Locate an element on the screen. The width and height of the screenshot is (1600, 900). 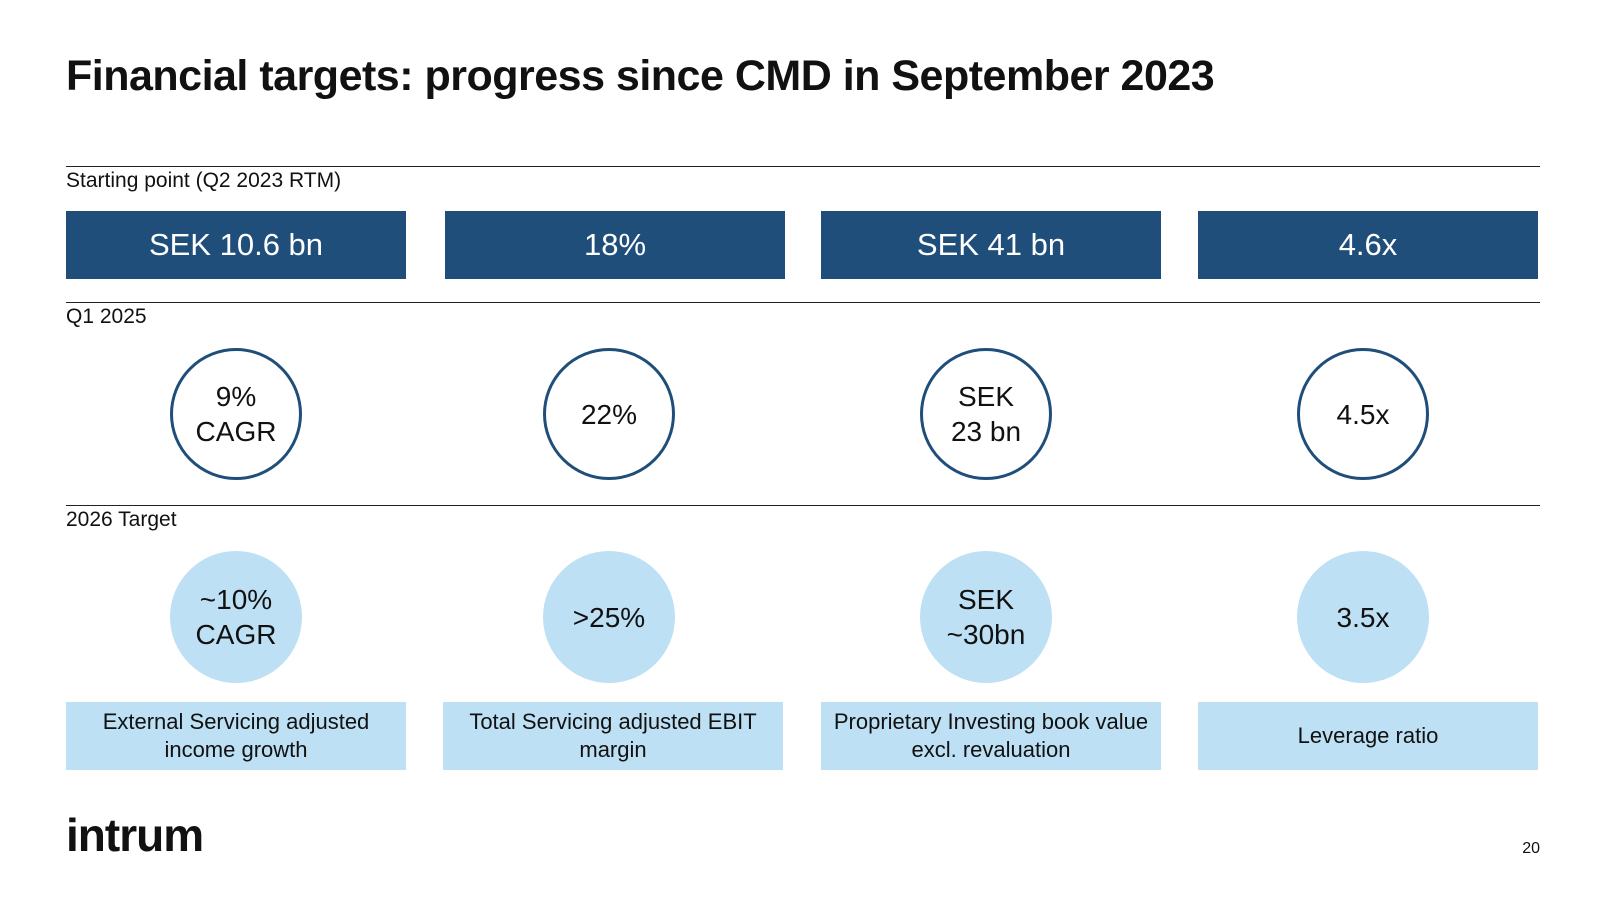
current-value-line: 4.5x is located at coordinates (1363, 414).